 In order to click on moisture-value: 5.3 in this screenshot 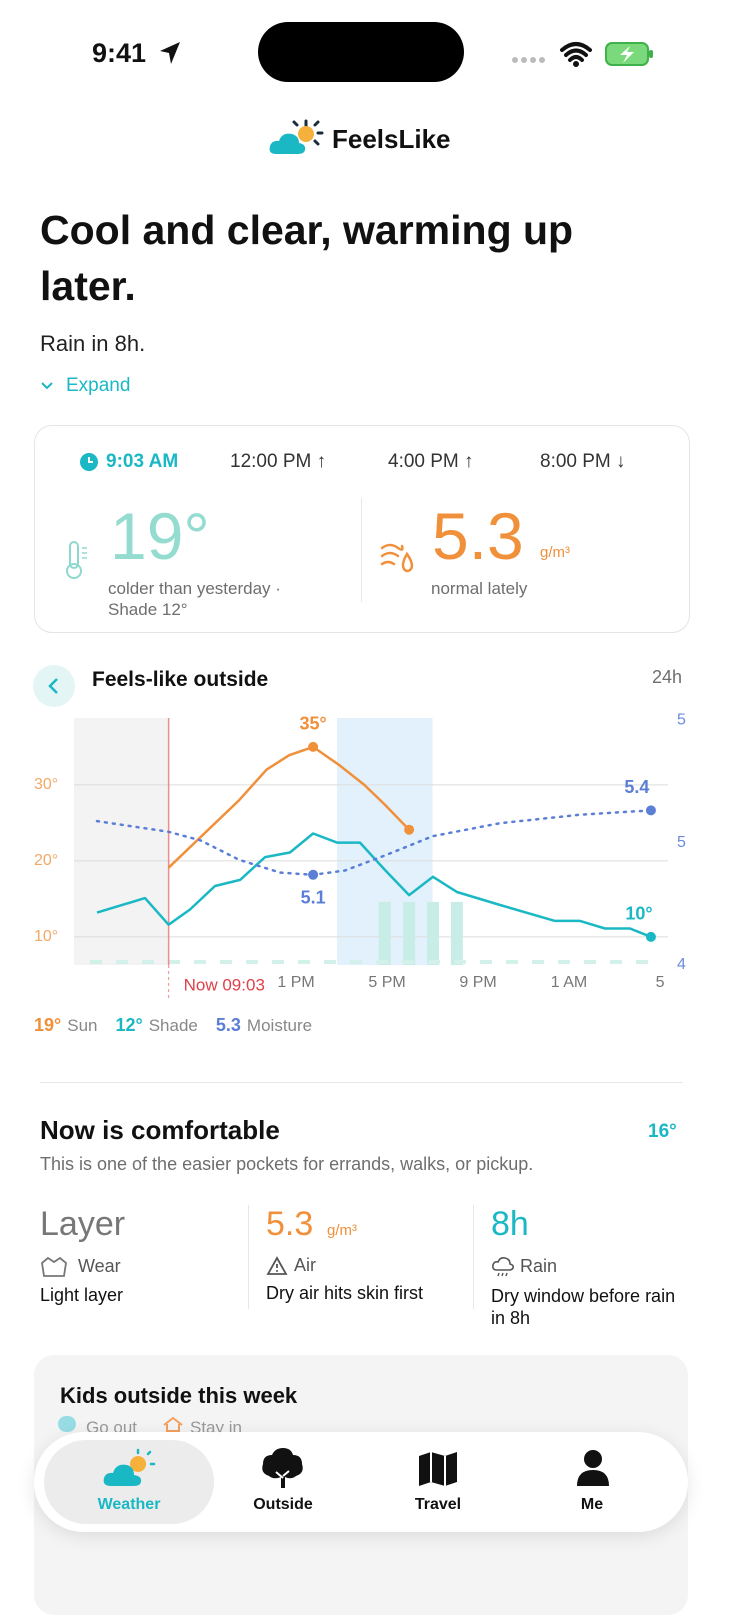, I will do `click(478, 536)`.